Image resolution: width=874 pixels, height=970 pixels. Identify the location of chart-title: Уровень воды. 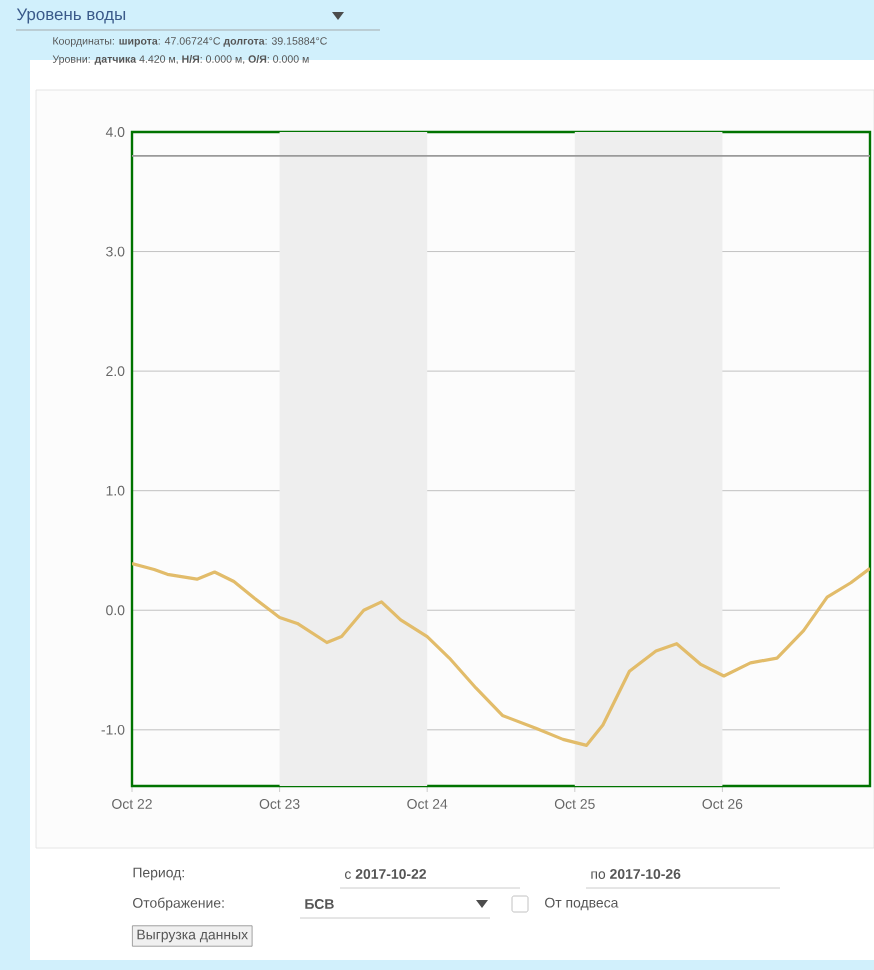
(71, 16).